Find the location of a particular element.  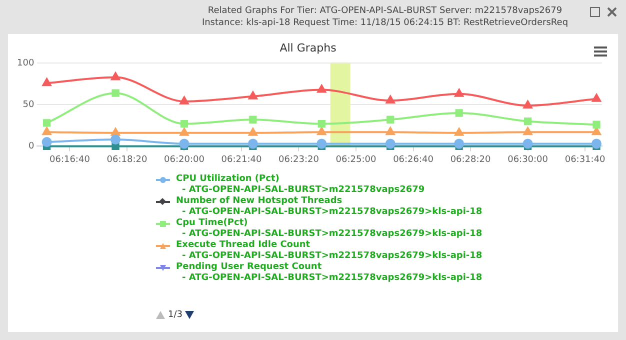

text: 1/3 is located at coordinates (175, 315).